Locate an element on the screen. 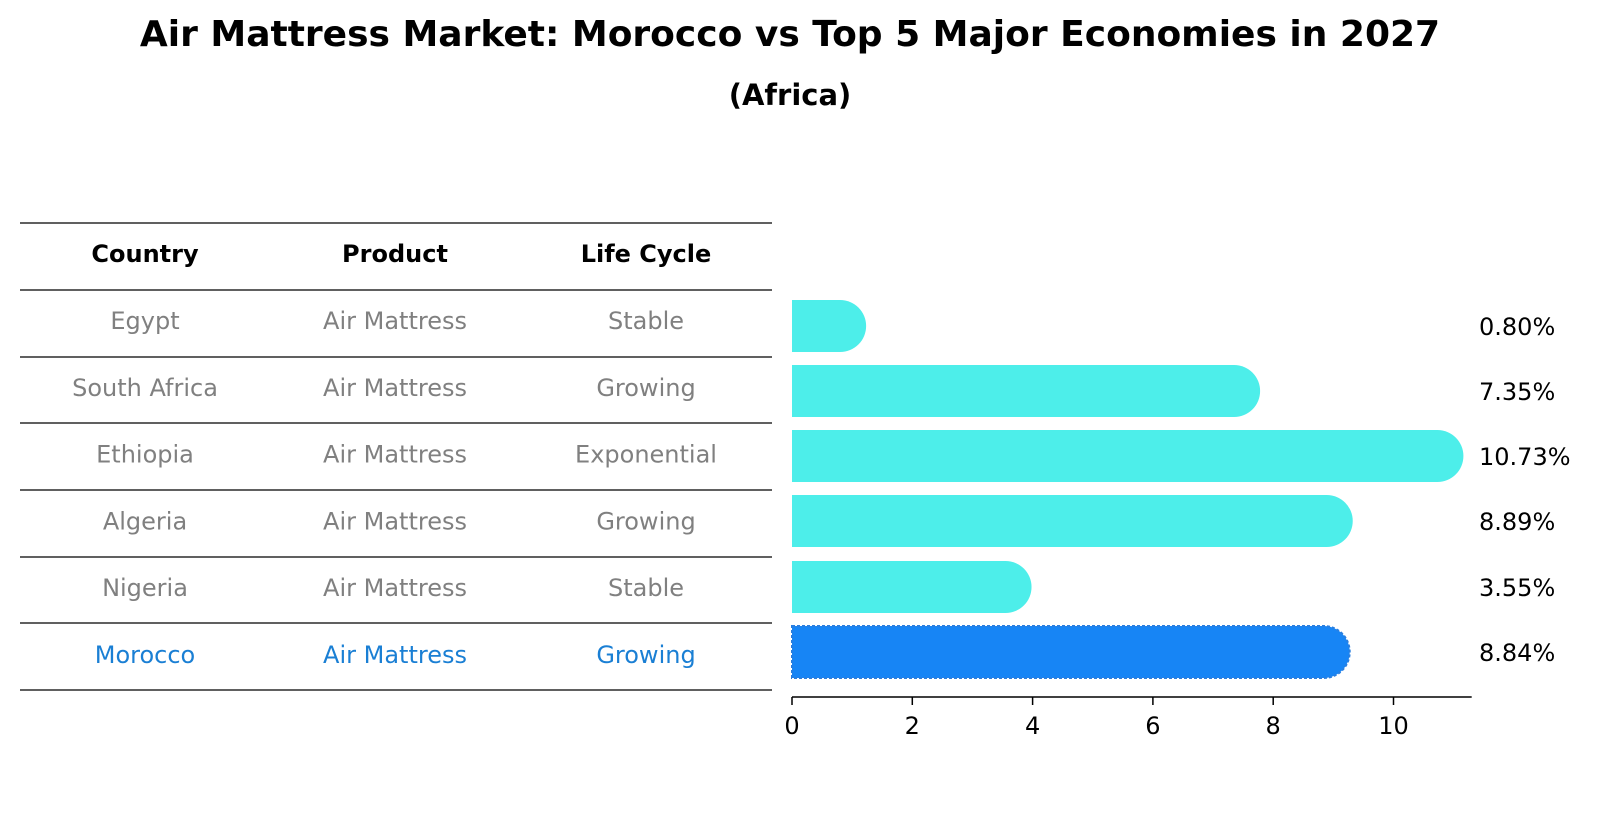 The height and width of the screenshot is (823, 1604). bar-south-africa is located at coordinates (1026, 391).